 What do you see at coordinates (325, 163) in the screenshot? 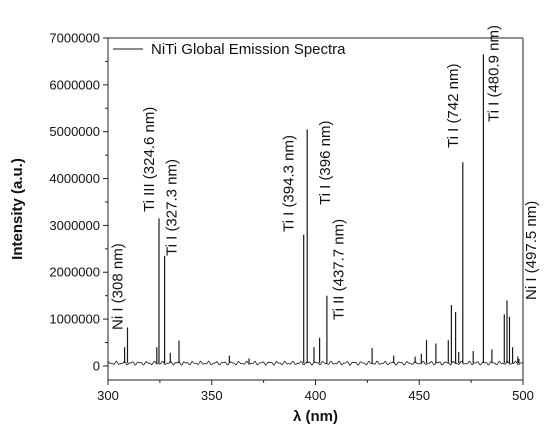
I see `peak-annotation-label: Ti I (396 nm)` at bounding box center [325, 163].